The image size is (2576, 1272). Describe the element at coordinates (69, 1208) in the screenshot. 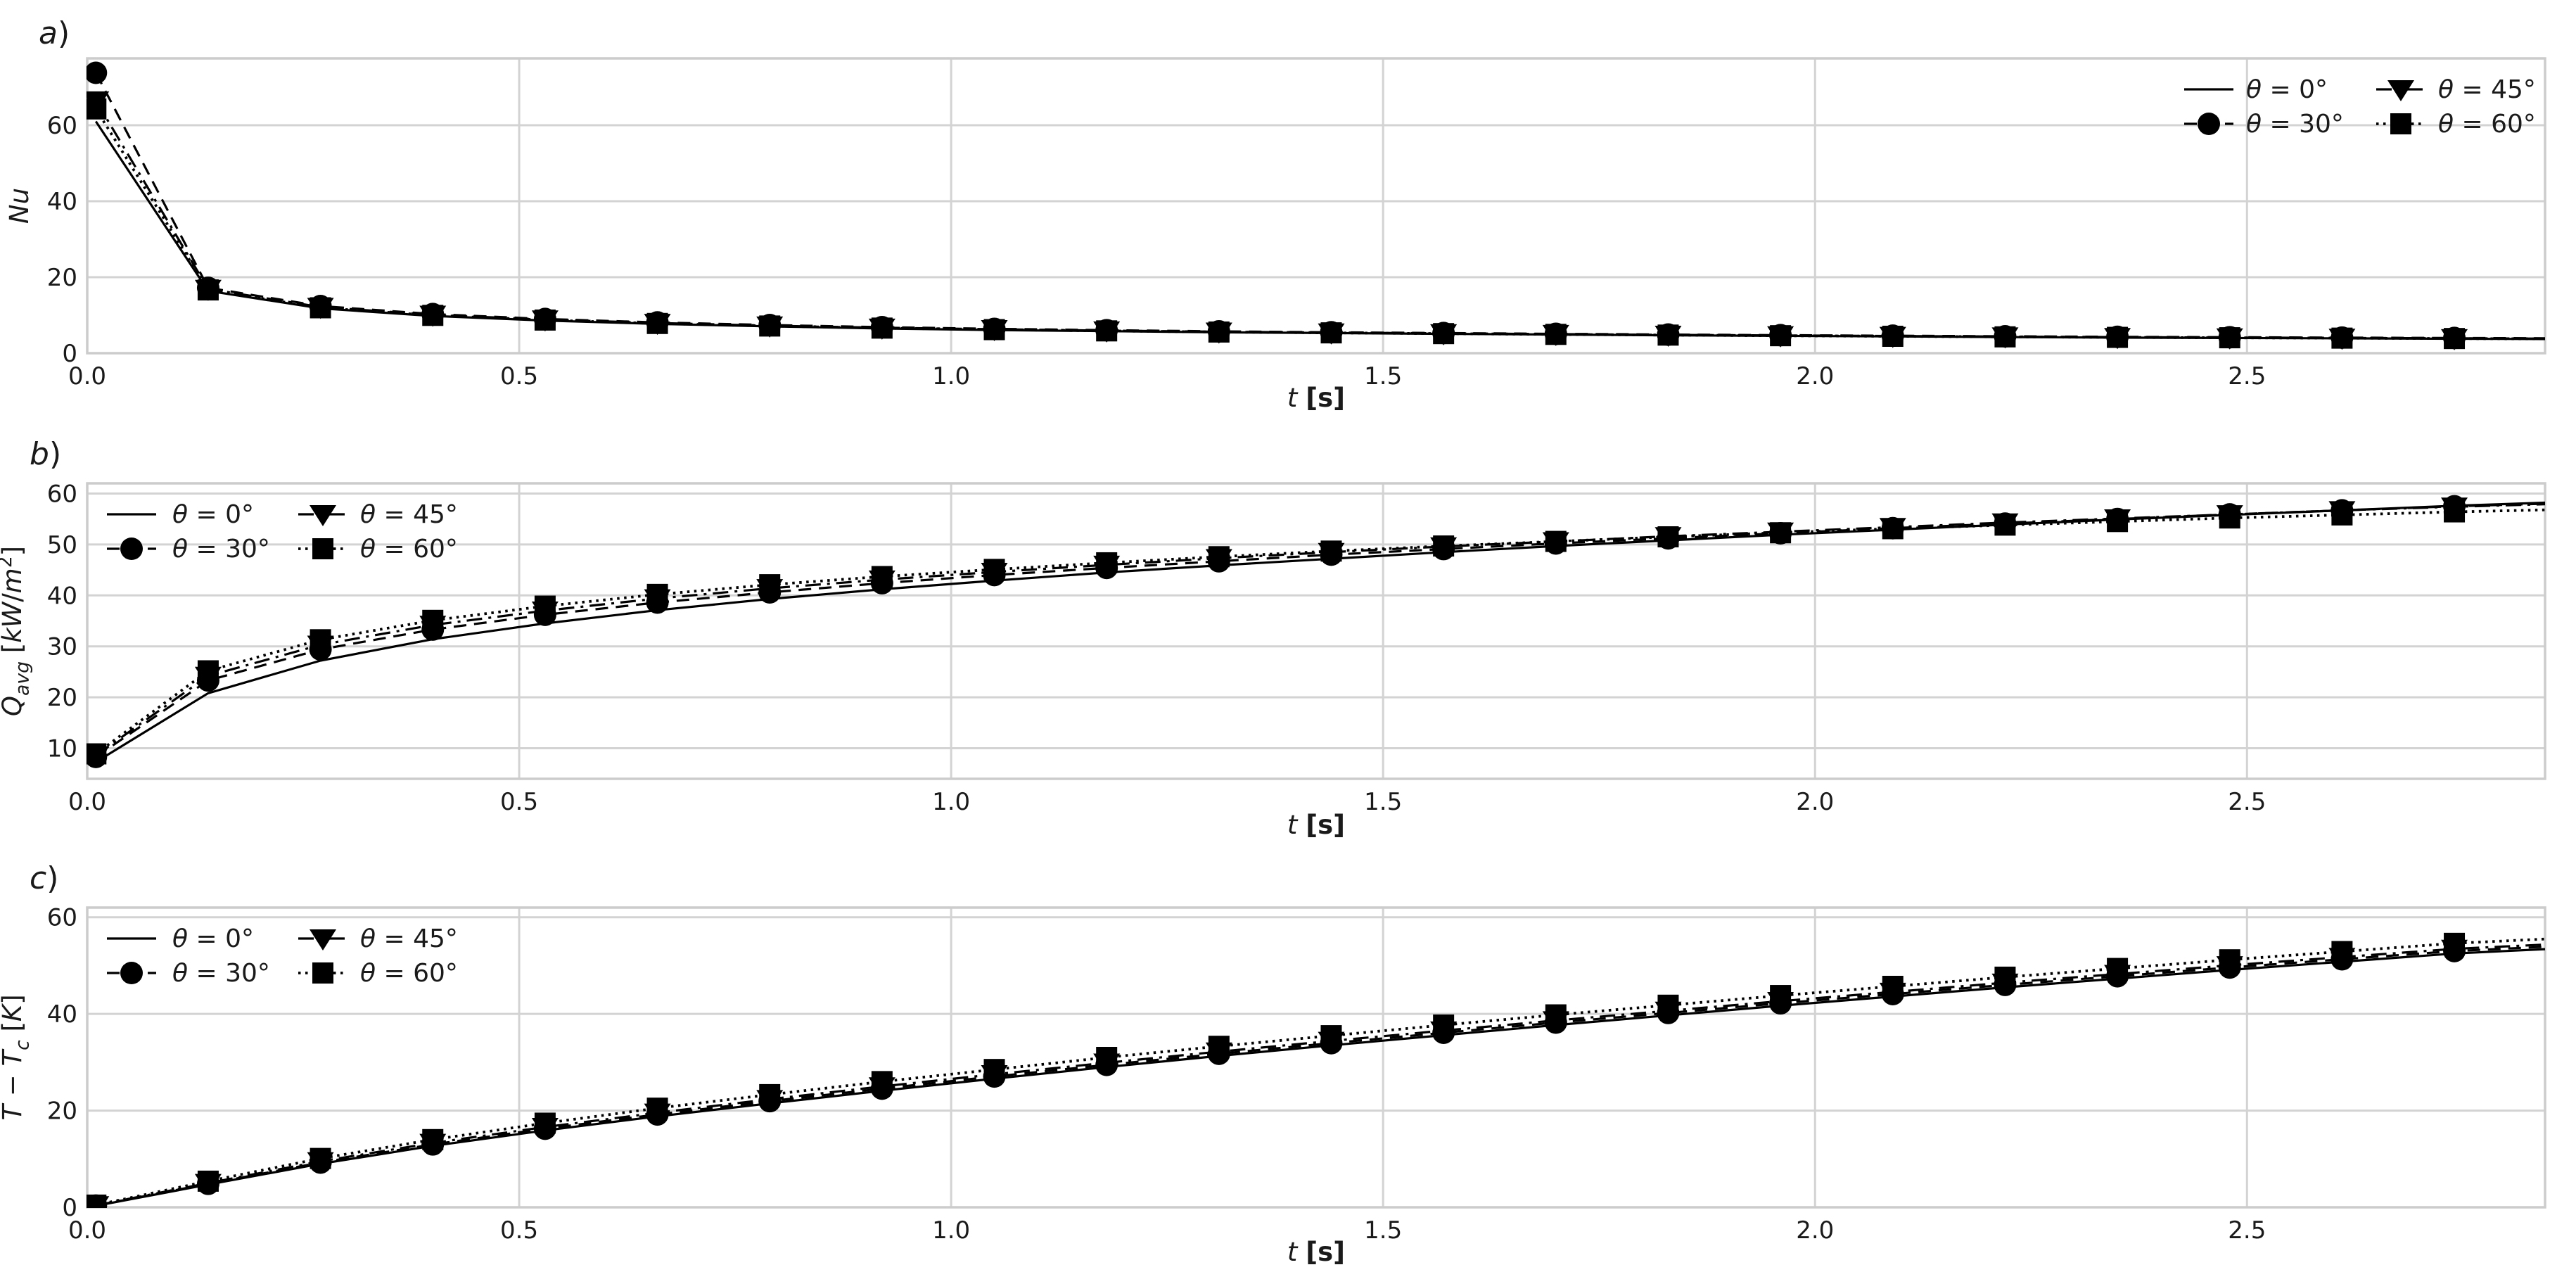

I see `y-tick-label: 0` at that location.